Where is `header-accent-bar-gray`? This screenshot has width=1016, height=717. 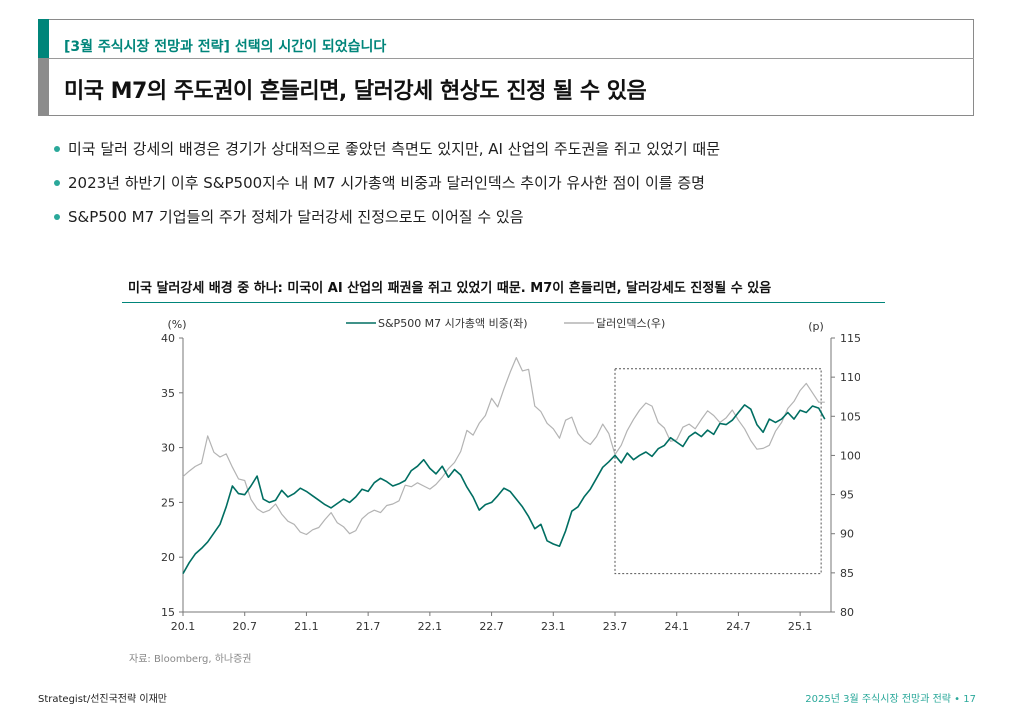
header-accent-bar-gray is located at coordinates (43, 87).